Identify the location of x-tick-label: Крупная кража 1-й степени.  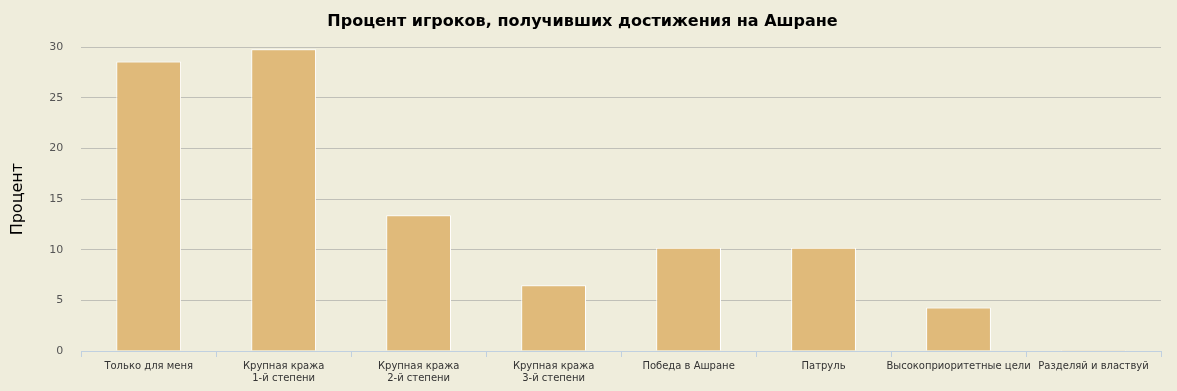
(283, 371).